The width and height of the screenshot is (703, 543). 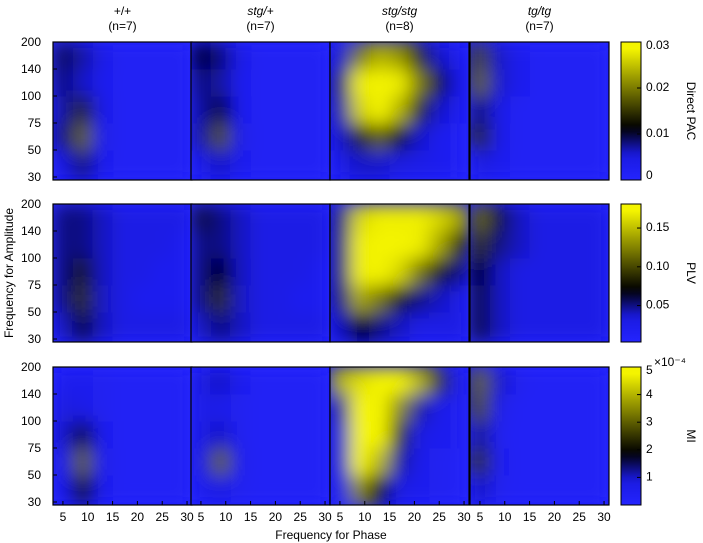 I want to click on column-title: +/+, so click(x=122, y=11).